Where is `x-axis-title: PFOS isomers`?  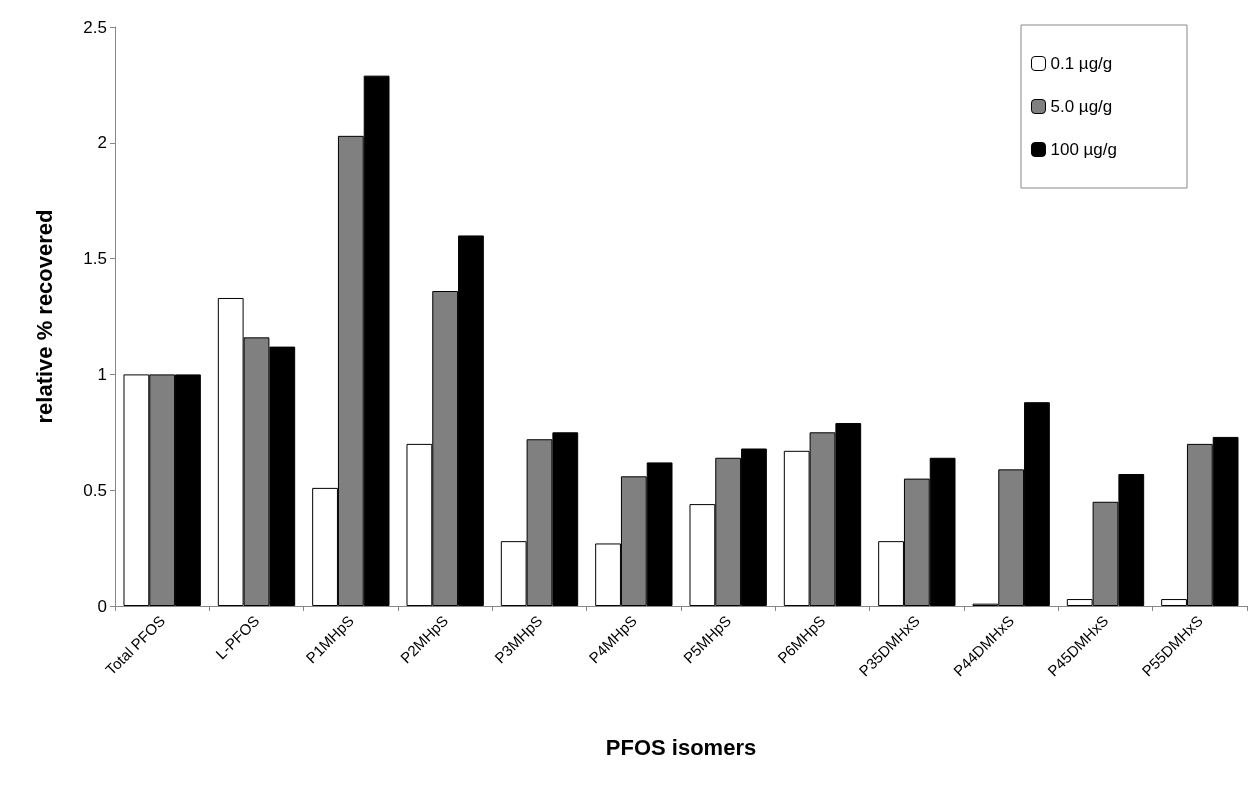 x-axis-title: PFOS isomers is located at coordinates (681, 747).